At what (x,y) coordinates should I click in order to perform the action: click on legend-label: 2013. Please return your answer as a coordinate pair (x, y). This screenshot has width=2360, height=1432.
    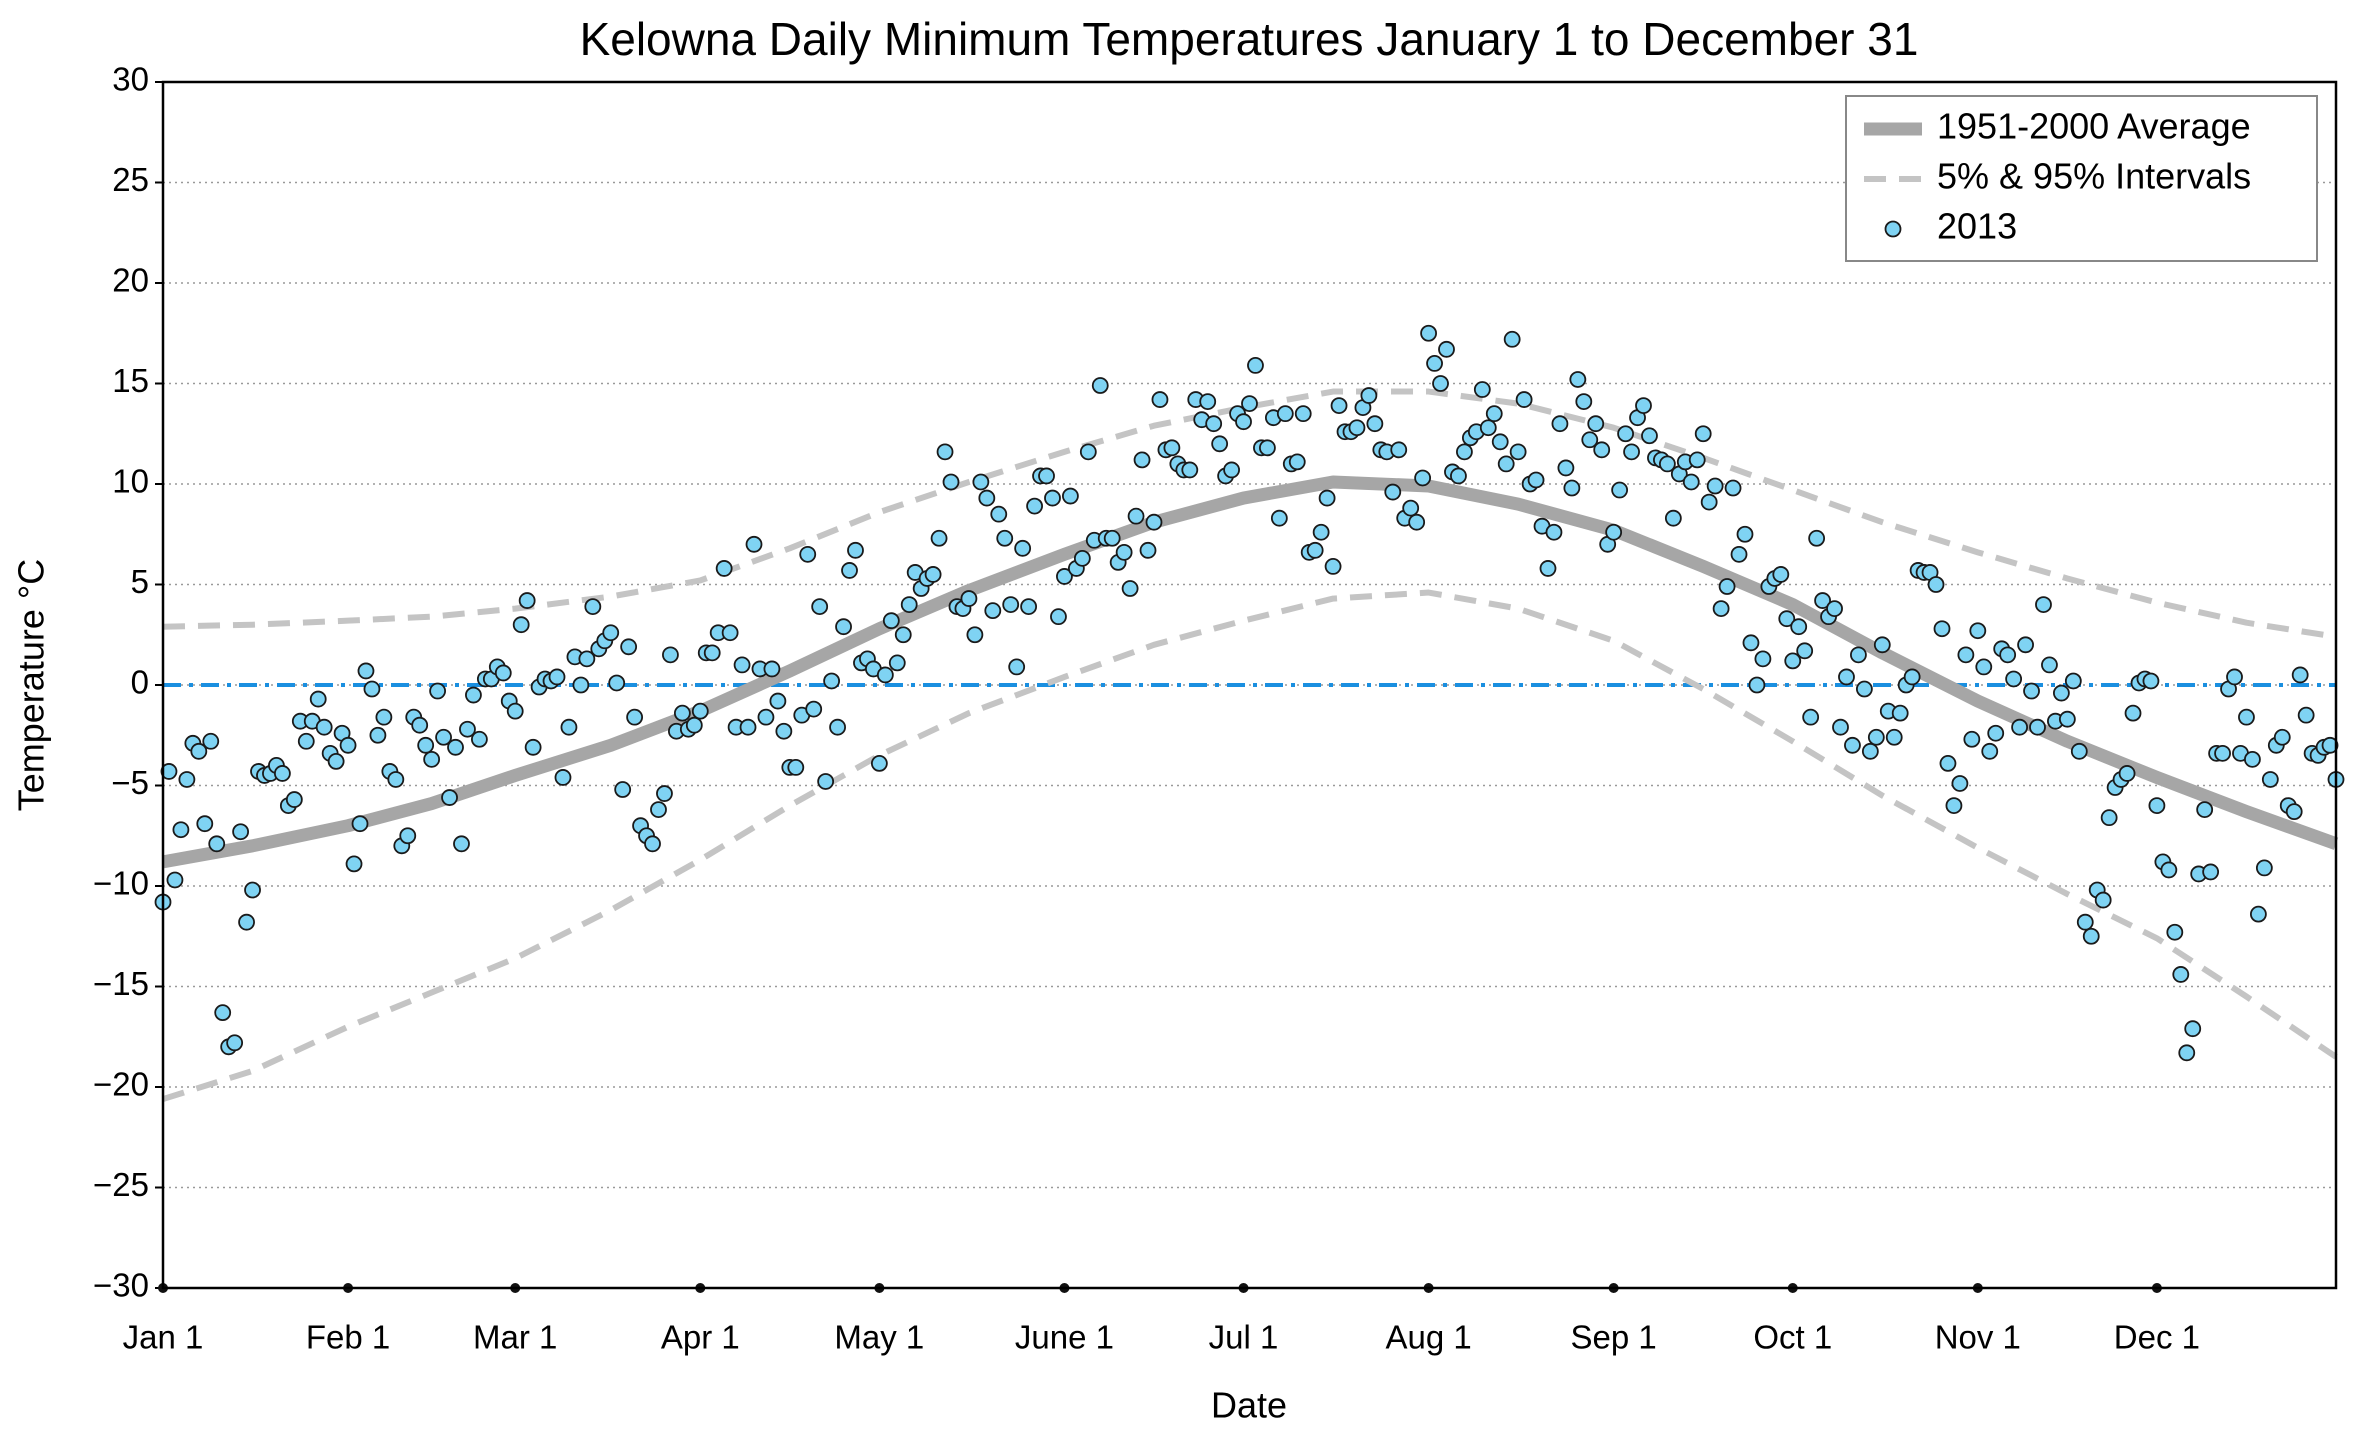
    Looking at the image, I should click on (1977, 226).